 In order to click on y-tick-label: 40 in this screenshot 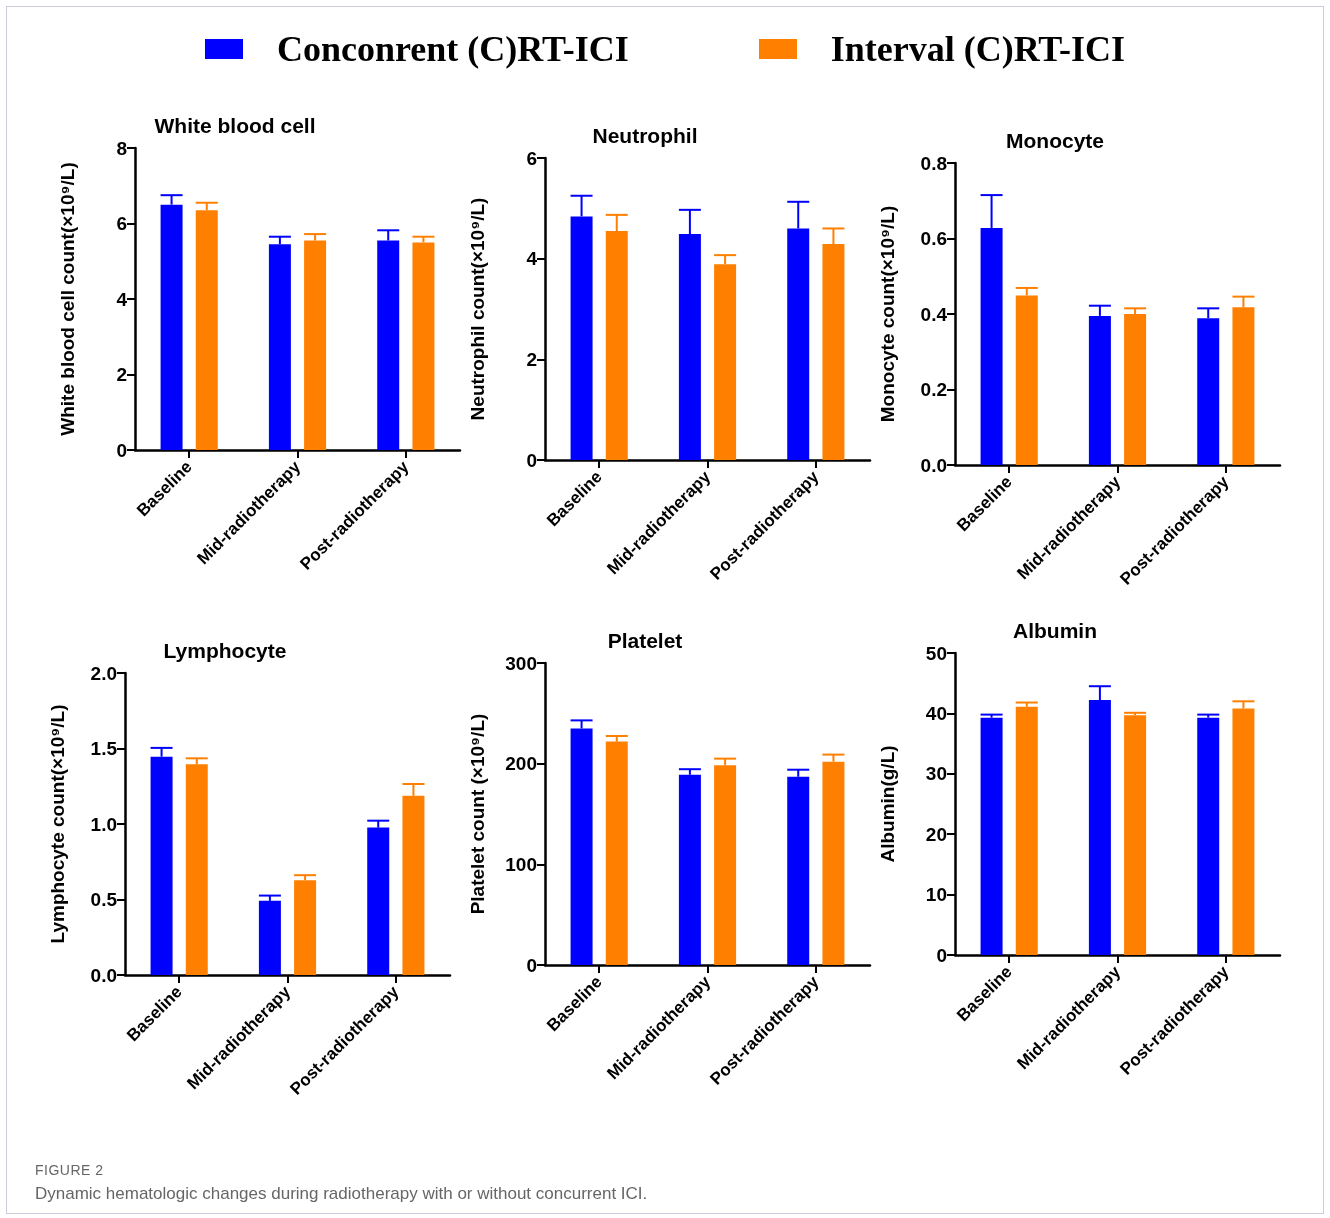, I will do `click(936, 713)`.